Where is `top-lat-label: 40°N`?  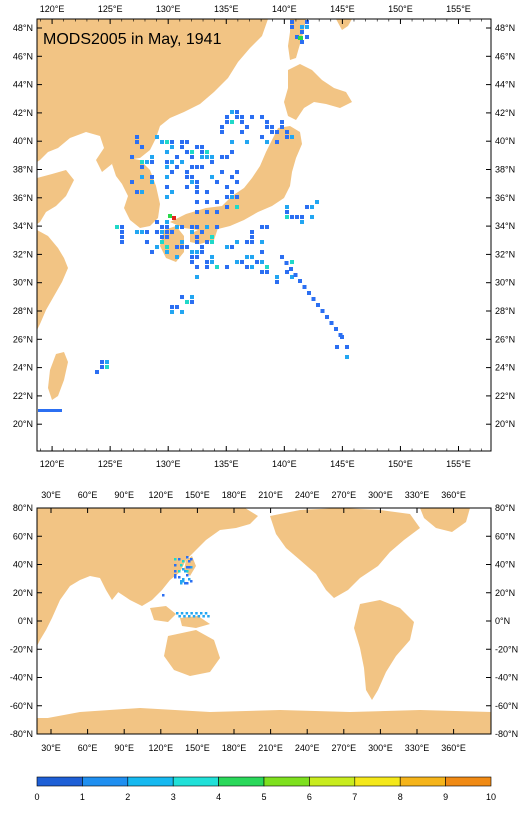
top-lat-label: 40°N is located at coordinates (23, 141).